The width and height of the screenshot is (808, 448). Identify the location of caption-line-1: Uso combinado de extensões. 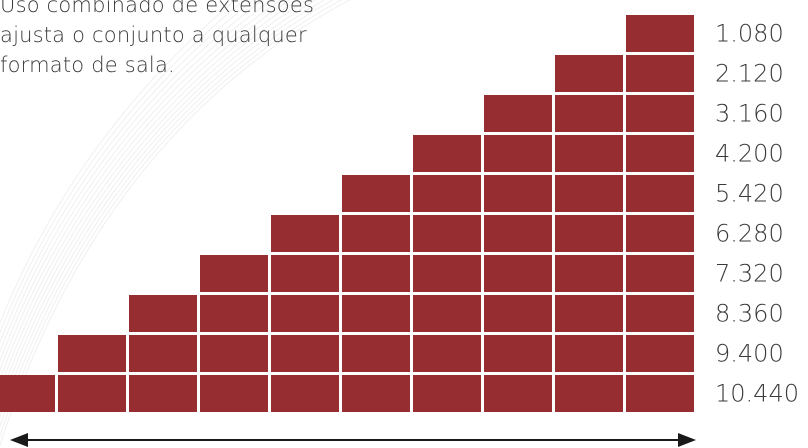
(157, 8).